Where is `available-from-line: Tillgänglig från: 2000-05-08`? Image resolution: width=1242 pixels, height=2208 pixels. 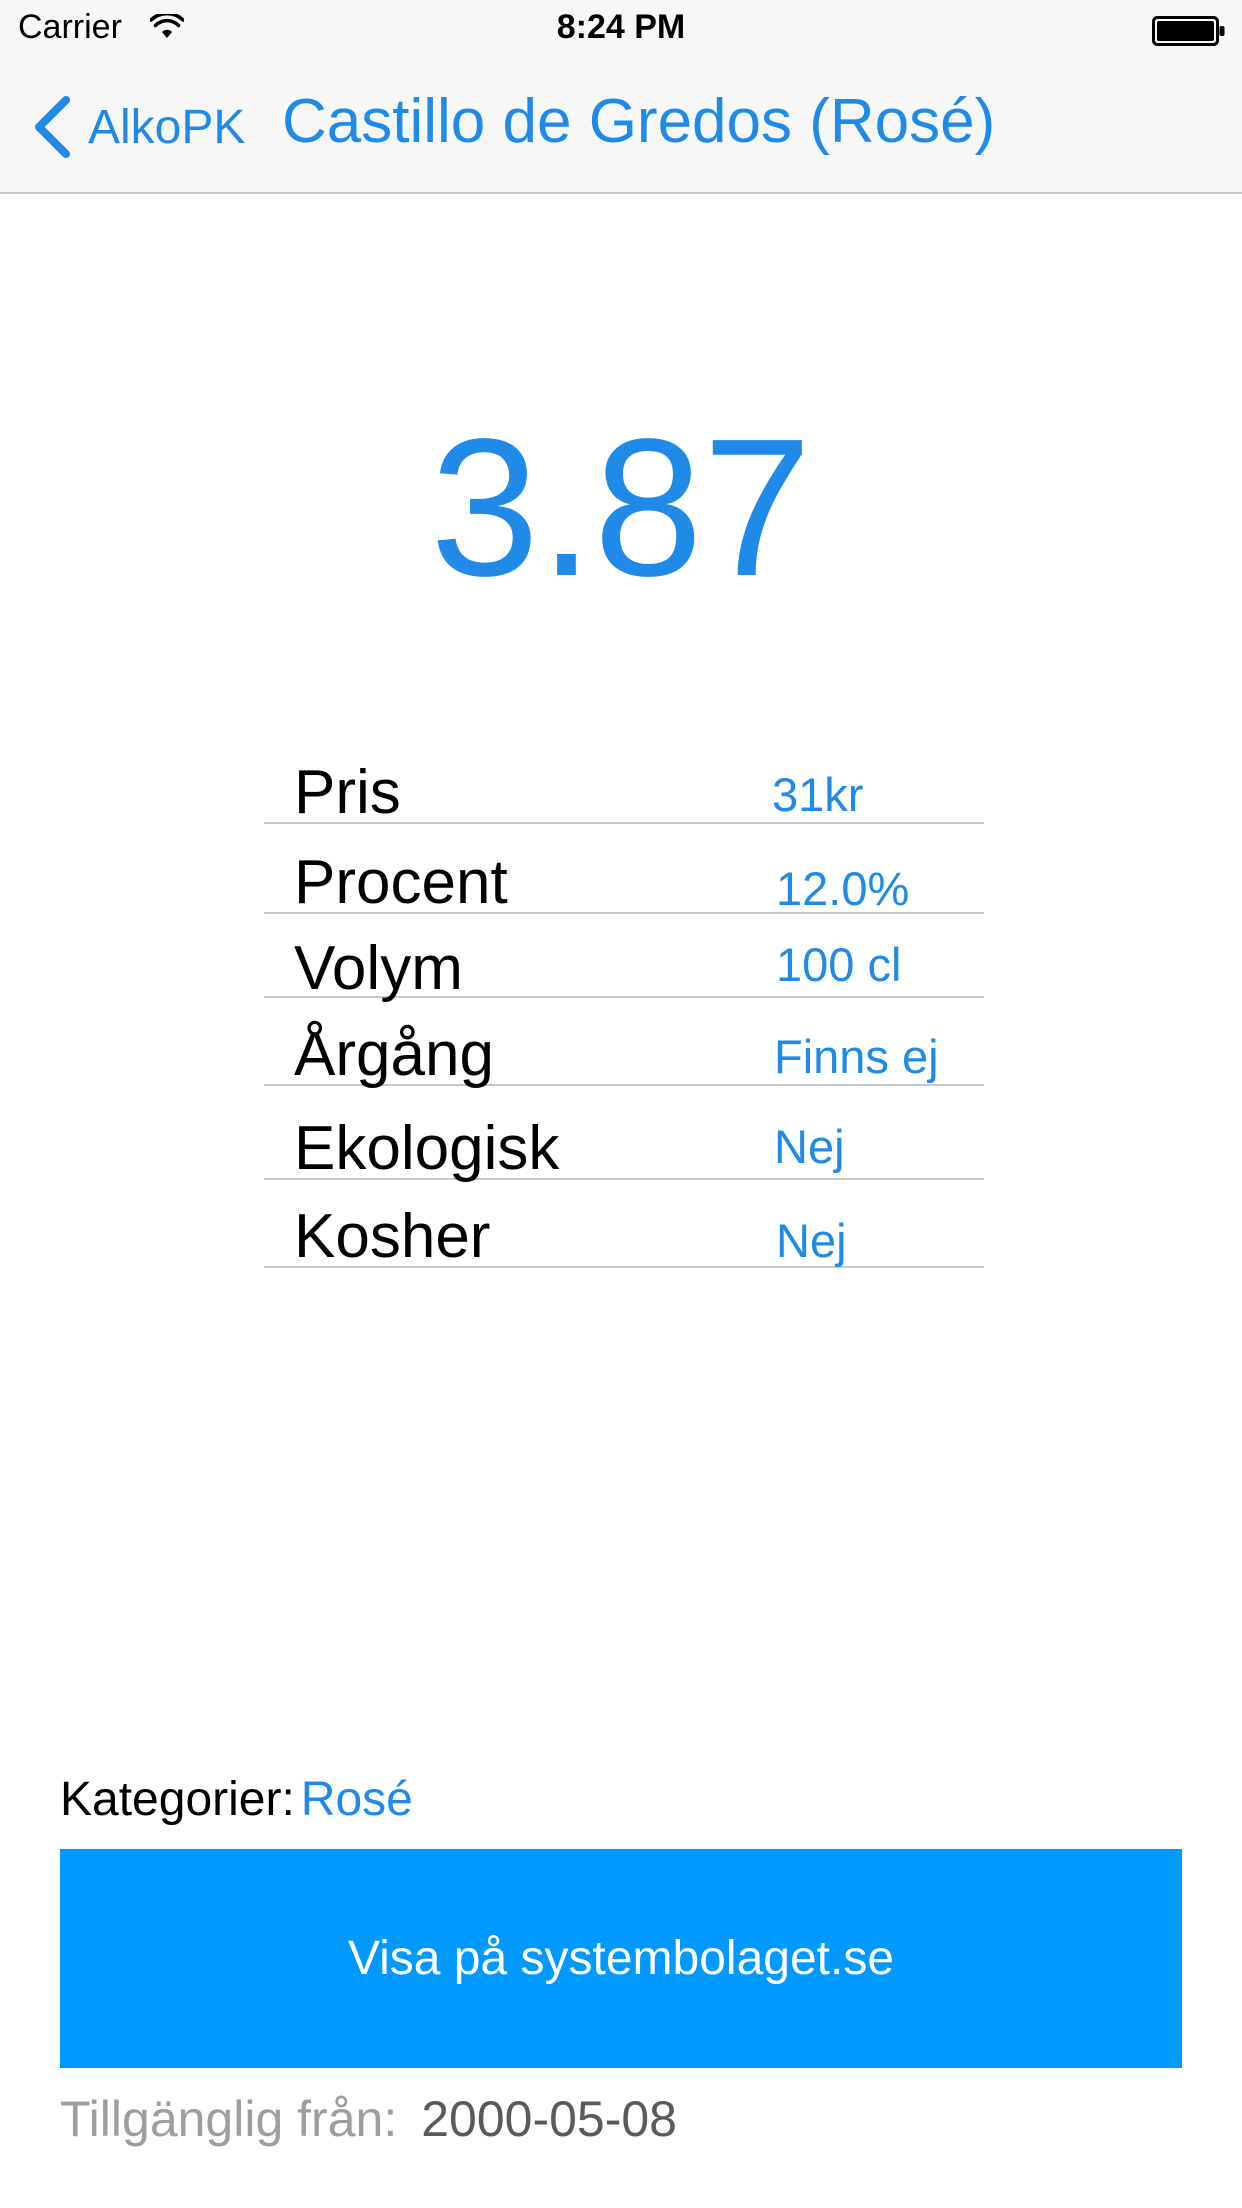
available-from-line: Tillgänglig från: 2000-05-08 is located at coordinates (368, 2119).